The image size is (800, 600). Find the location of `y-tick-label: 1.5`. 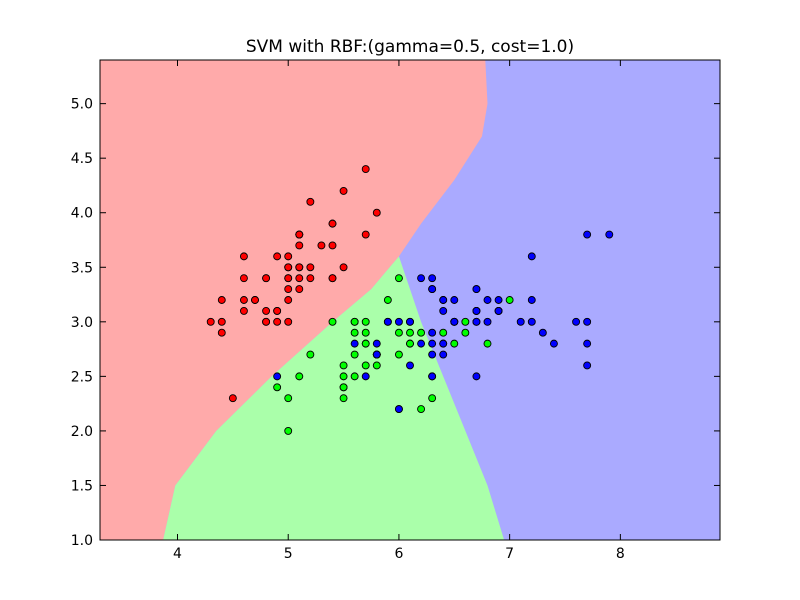

y-tick-label: 1.5 is located at coordinates (82, 486).